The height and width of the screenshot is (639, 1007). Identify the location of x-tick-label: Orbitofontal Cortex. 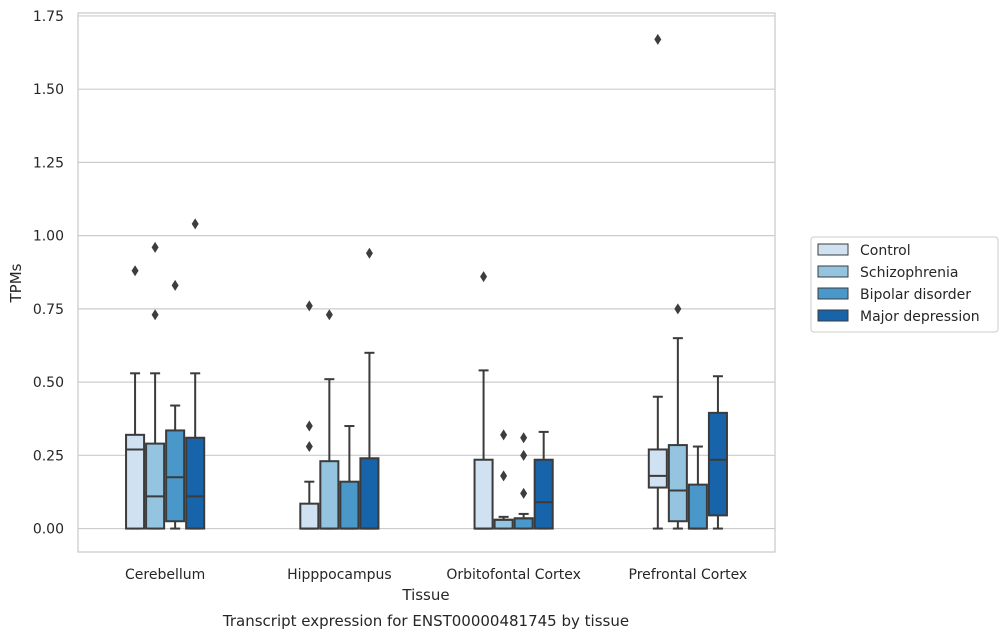
(513, 575).